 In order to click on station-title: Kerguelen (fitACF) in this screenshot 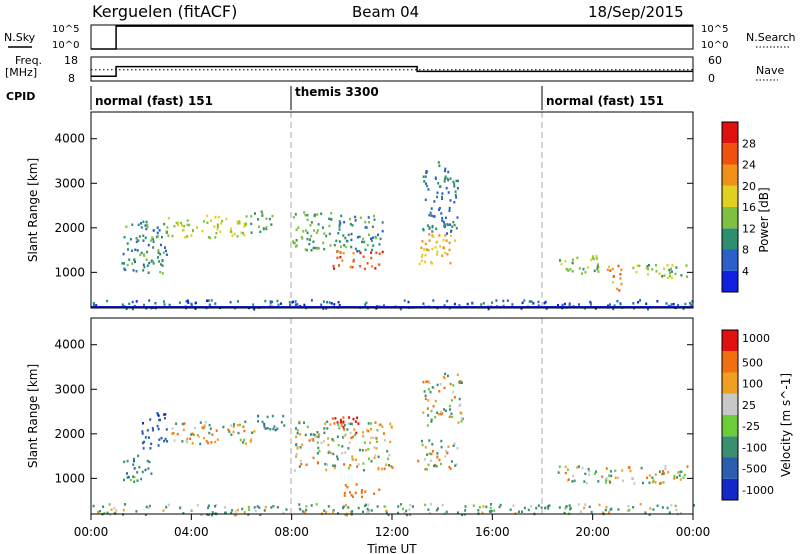, I will do `click(164, 11)`.